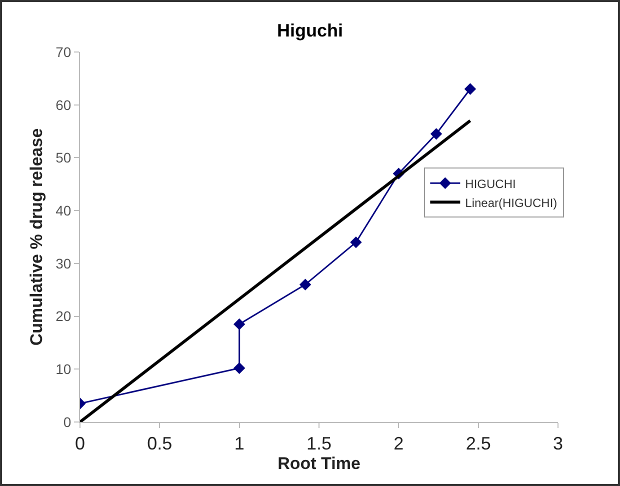  What do you see at coordinates (64, 369) in the screenshot?
I see `y-tick-label: 10` at bounding box center [64, 369].